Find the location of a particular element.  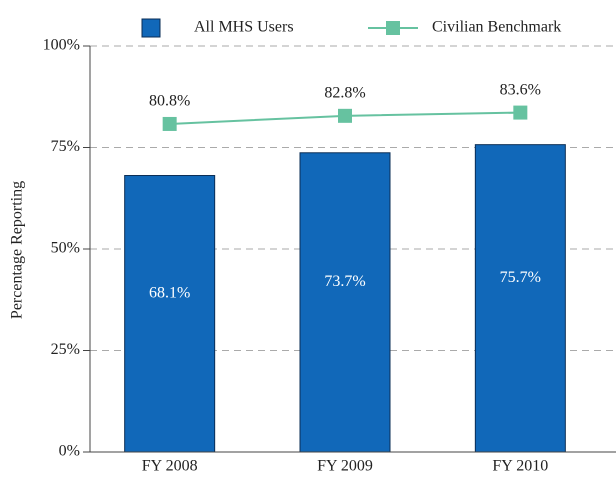

y-tick-label: 75% is located at coordinates (65, 146).